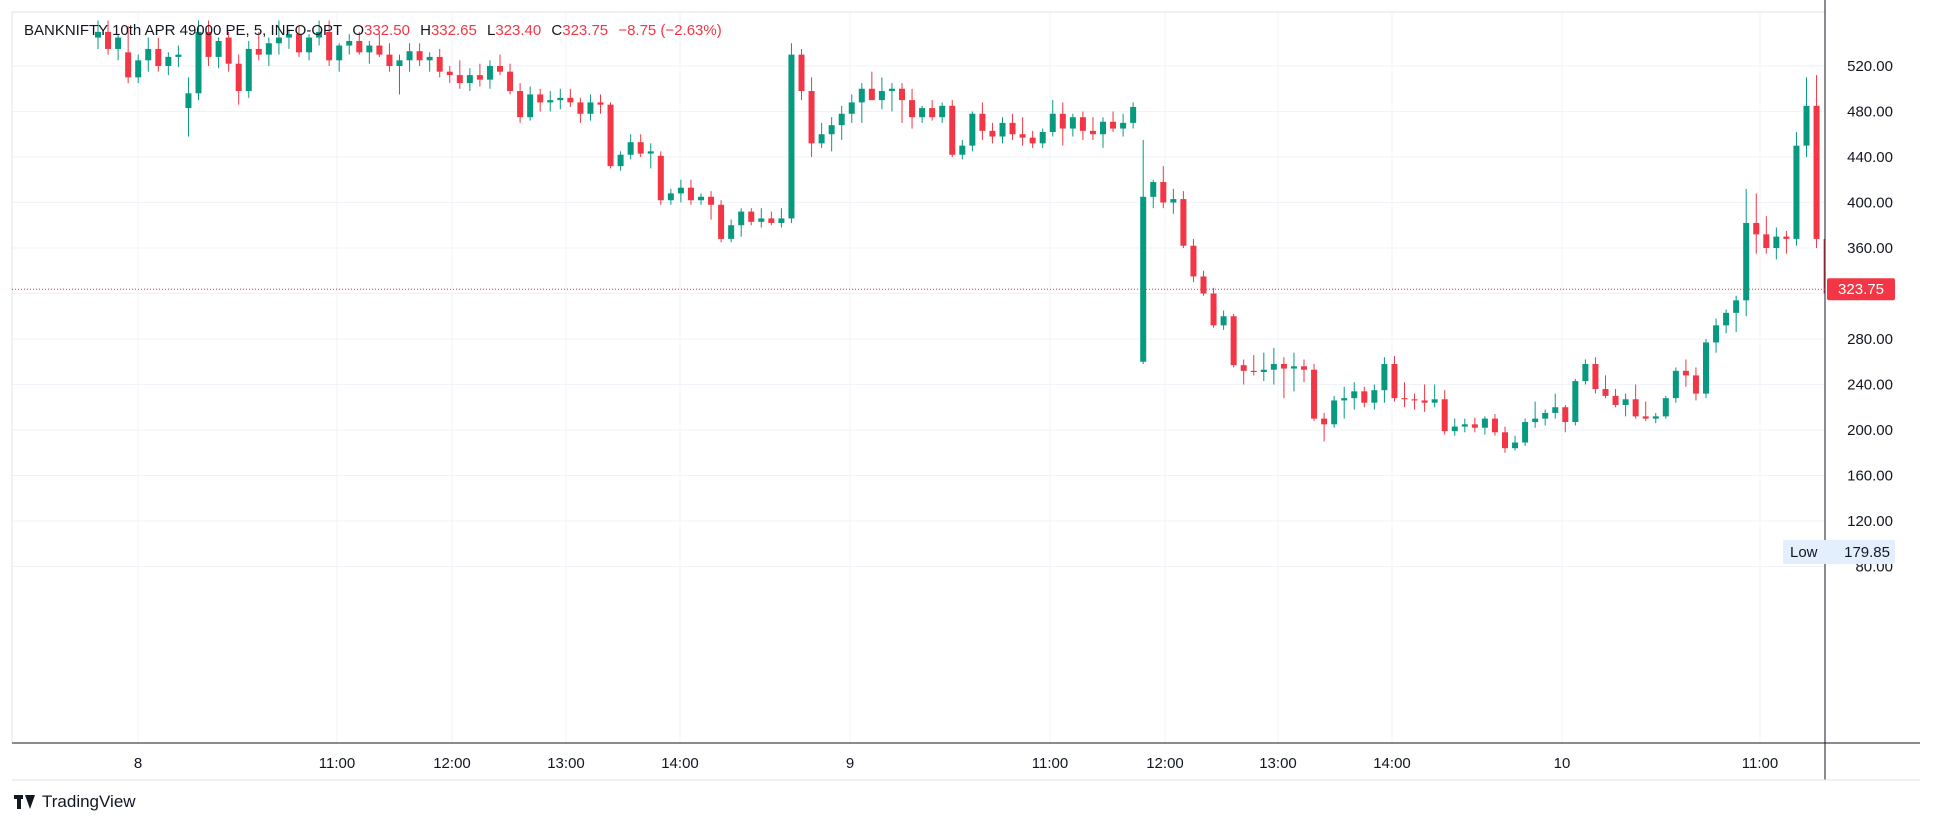 The width and height of the screenshot is (1933, 834). What do you see at coordinates (387, 30) in the screenshot?
I see `open-value: 332.50` at bounding box center [387, 30].